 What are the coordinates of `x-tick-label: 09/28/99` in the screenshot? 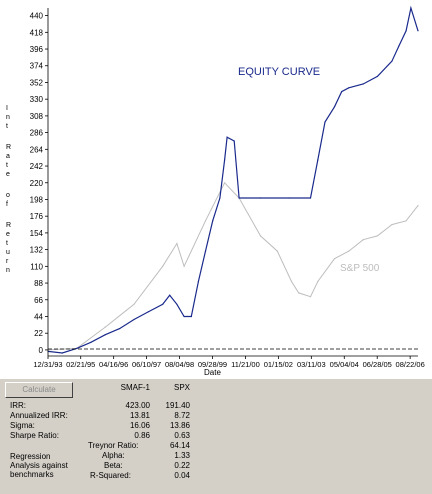 It's located at (212, 364).